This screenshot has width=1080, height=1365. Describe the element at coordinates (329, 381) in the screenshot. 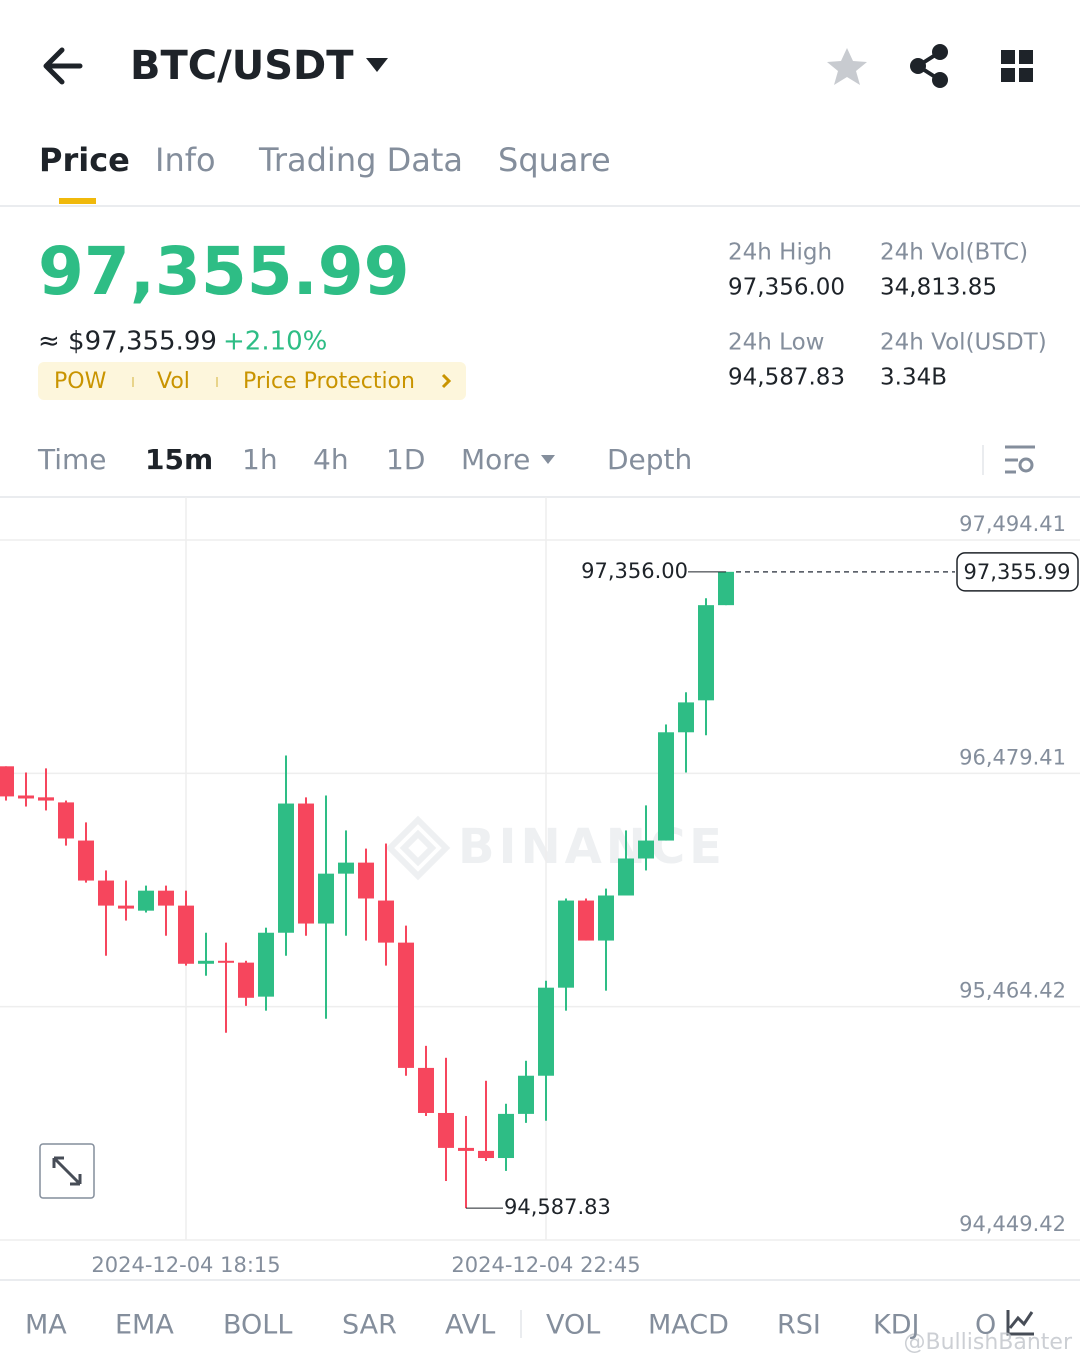

I see `tag: Price Protection` at that location.